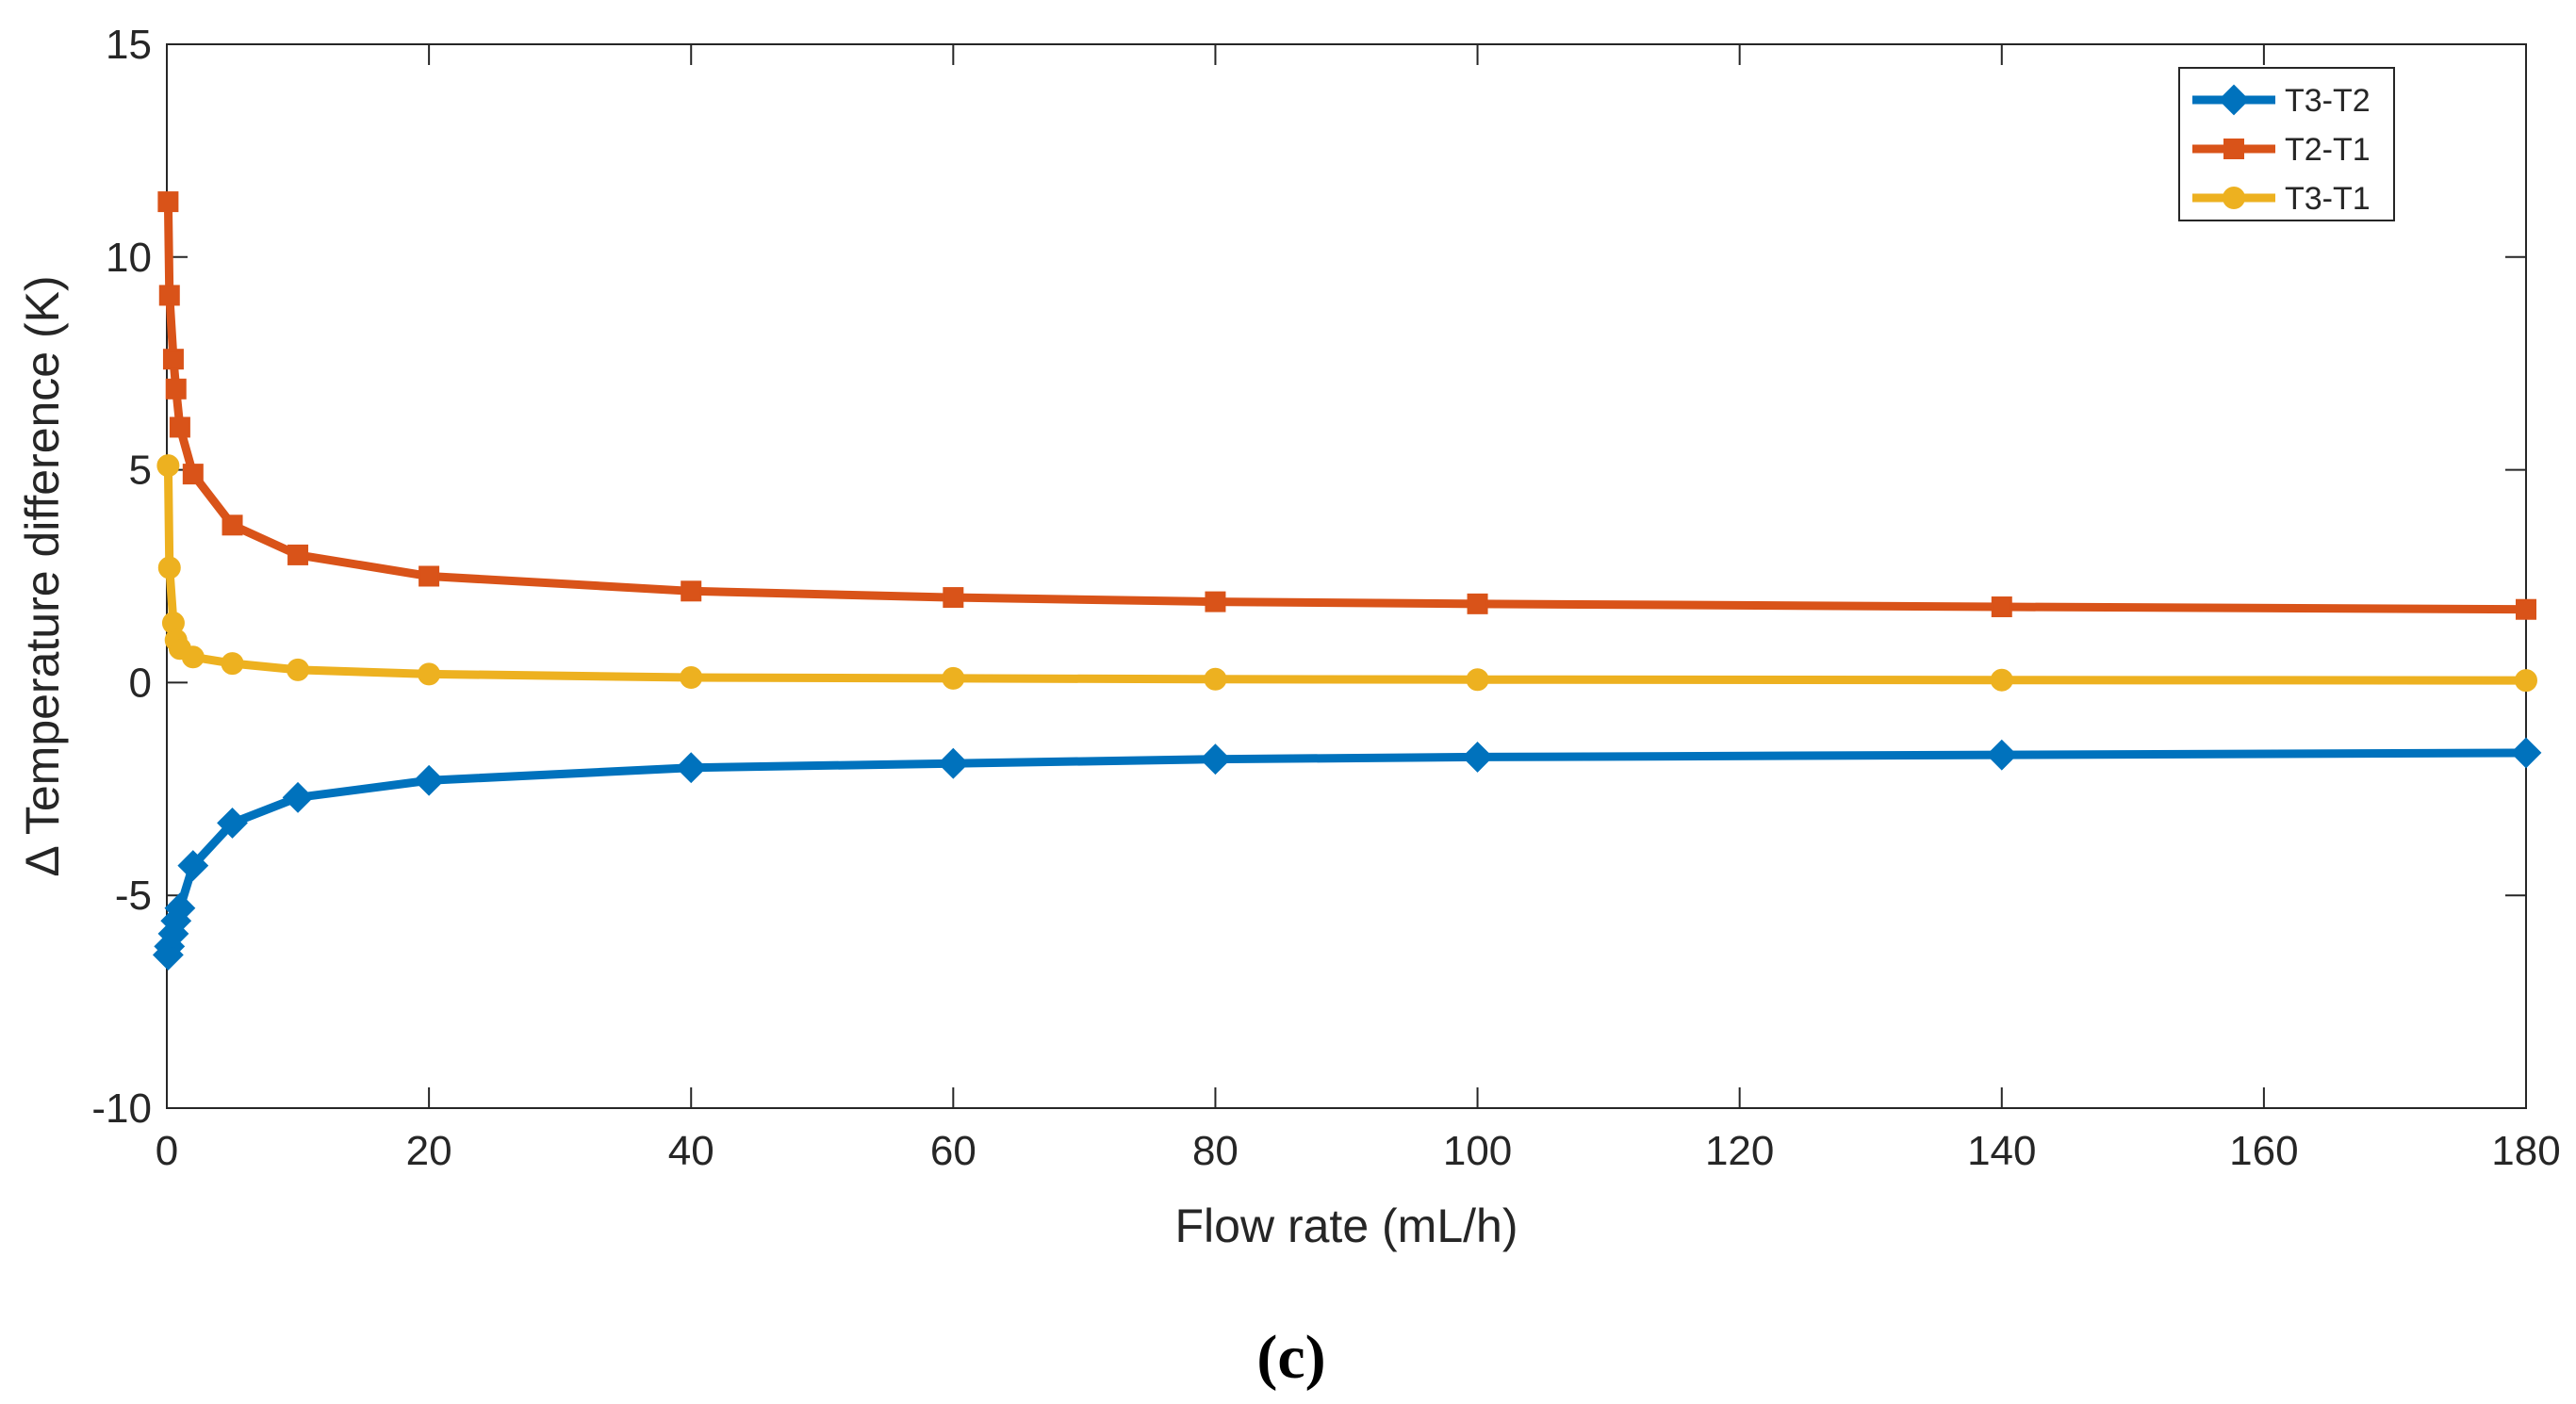 Image resolution: width=2576 pixels, height=1404 pixels. What do you see at coordinates (1739, 1151) in the screenshot?
I see `x-tick-label: 120` at bounding box center [1739, 1151].